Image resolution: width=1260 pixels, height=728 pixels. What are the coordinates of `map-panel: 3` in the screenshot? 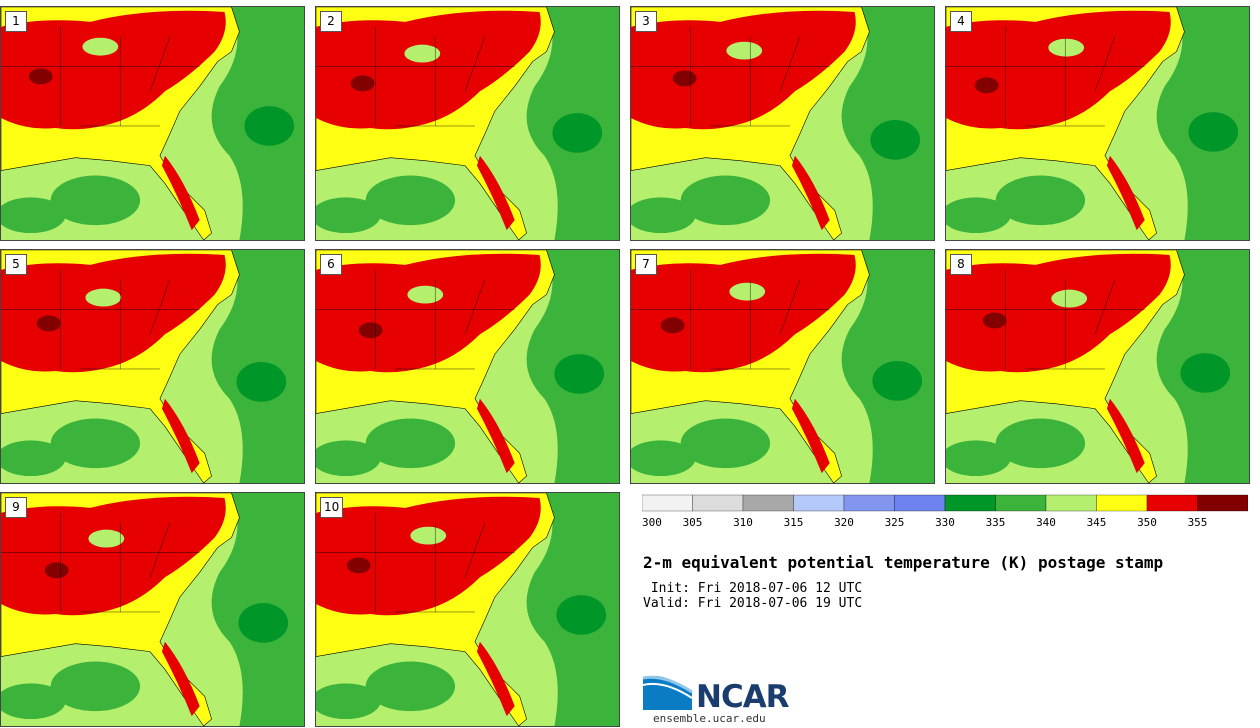 It's located at (782, 123).